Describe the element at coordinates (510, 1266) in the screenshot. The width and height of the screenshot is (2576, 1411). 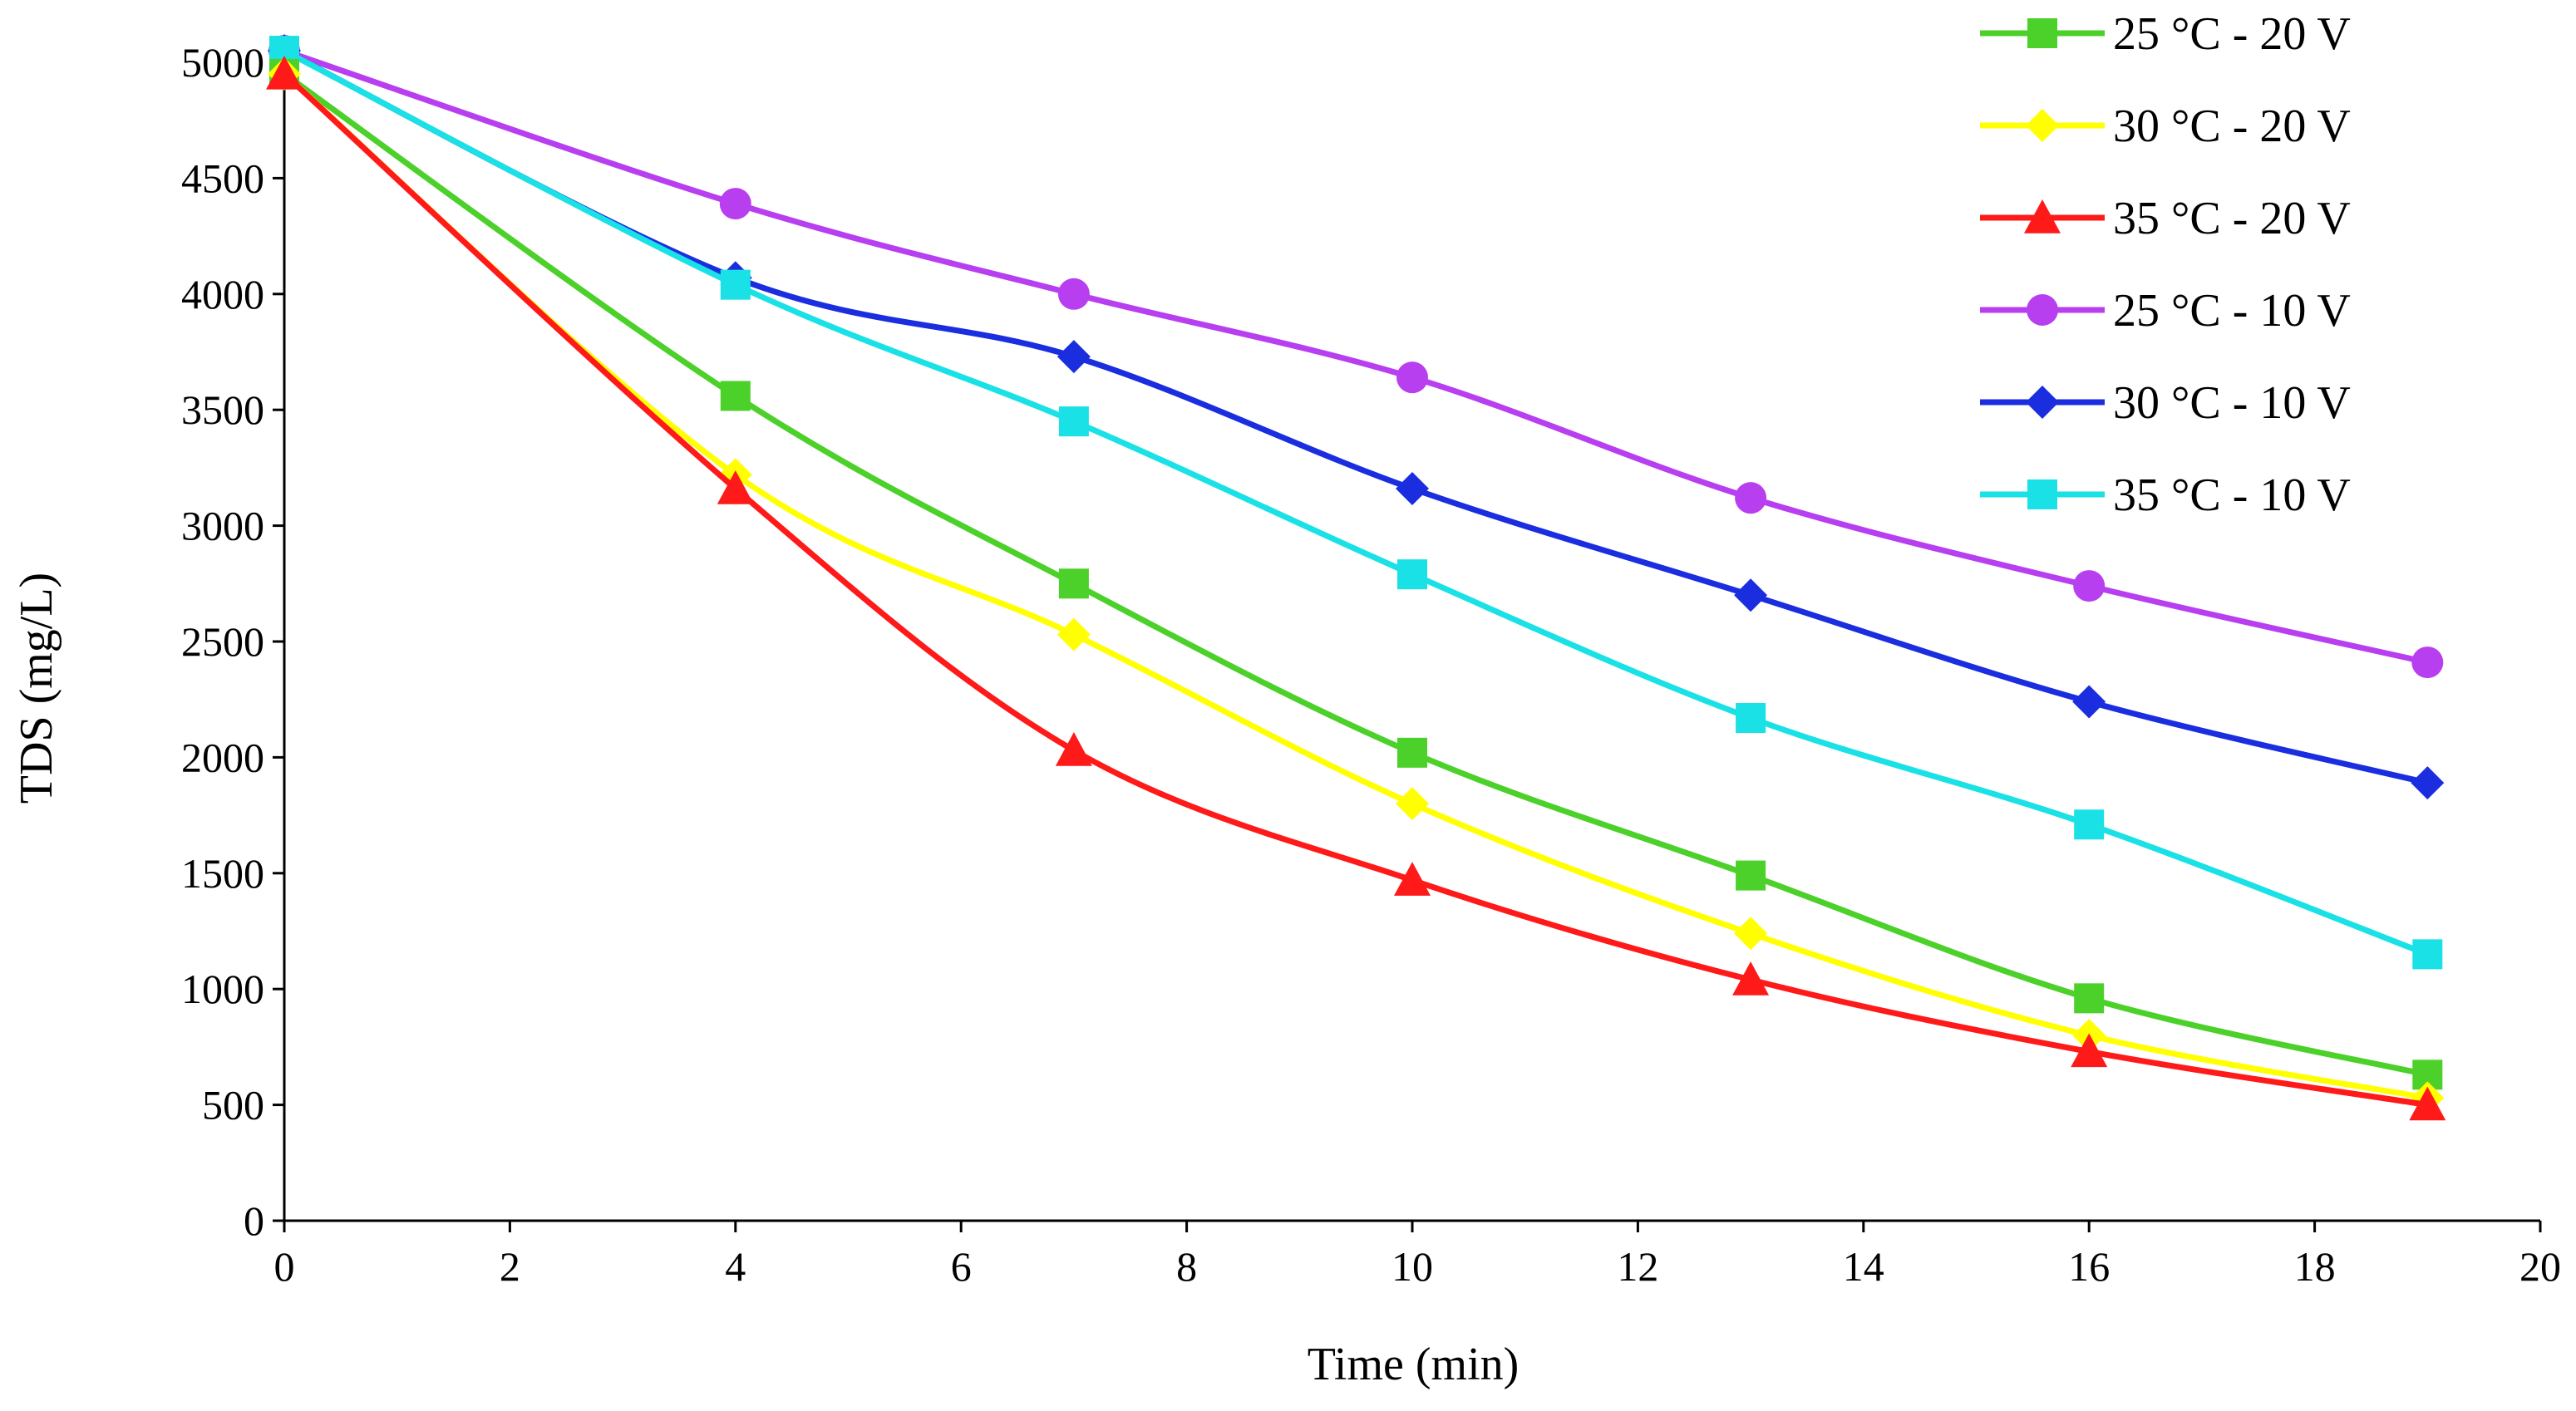
I see `x-tick-label: 2` at that location.